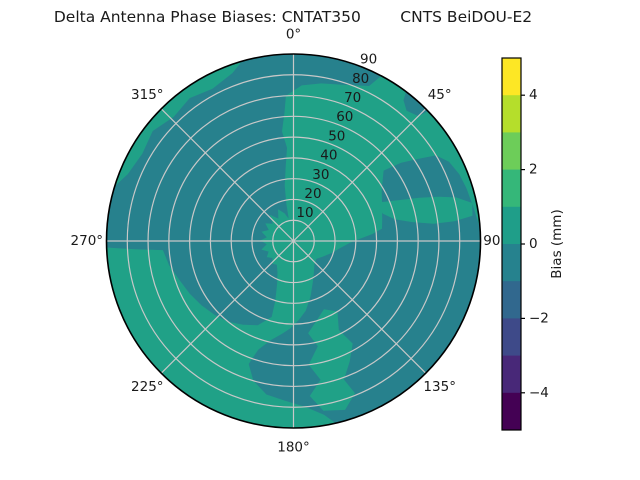 Image resolution: width=640 pixels, height=480 pixels. What do you see at coordinates (533, 244) in the screenshot?
I see `colorbar-tick-label: 0` at bounding box center [533, 244].